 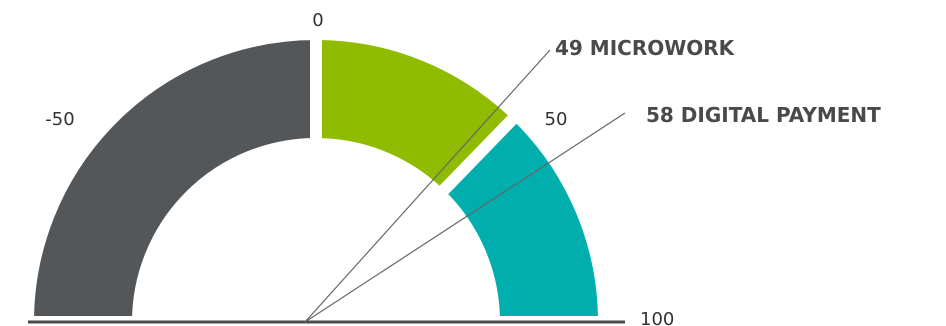 I want to click on tick-label-minus-50: -50, so click(x=59, y=119).